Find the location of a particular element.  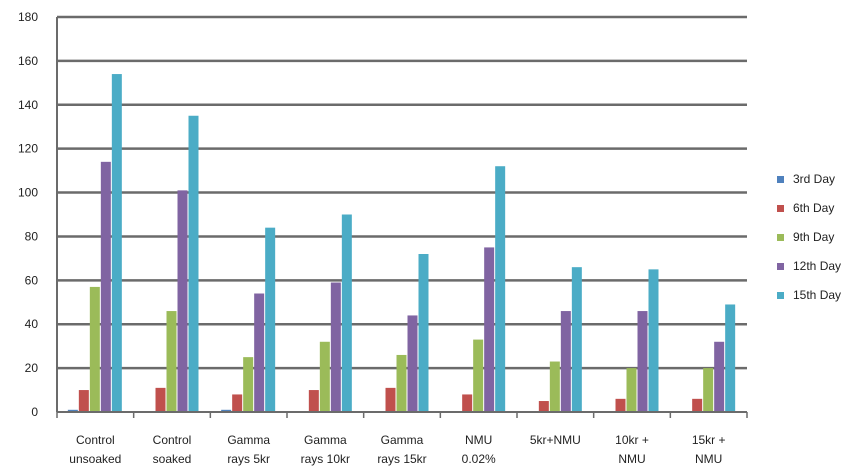

y-tick-label: 160 is located at coordinates (28, 61).